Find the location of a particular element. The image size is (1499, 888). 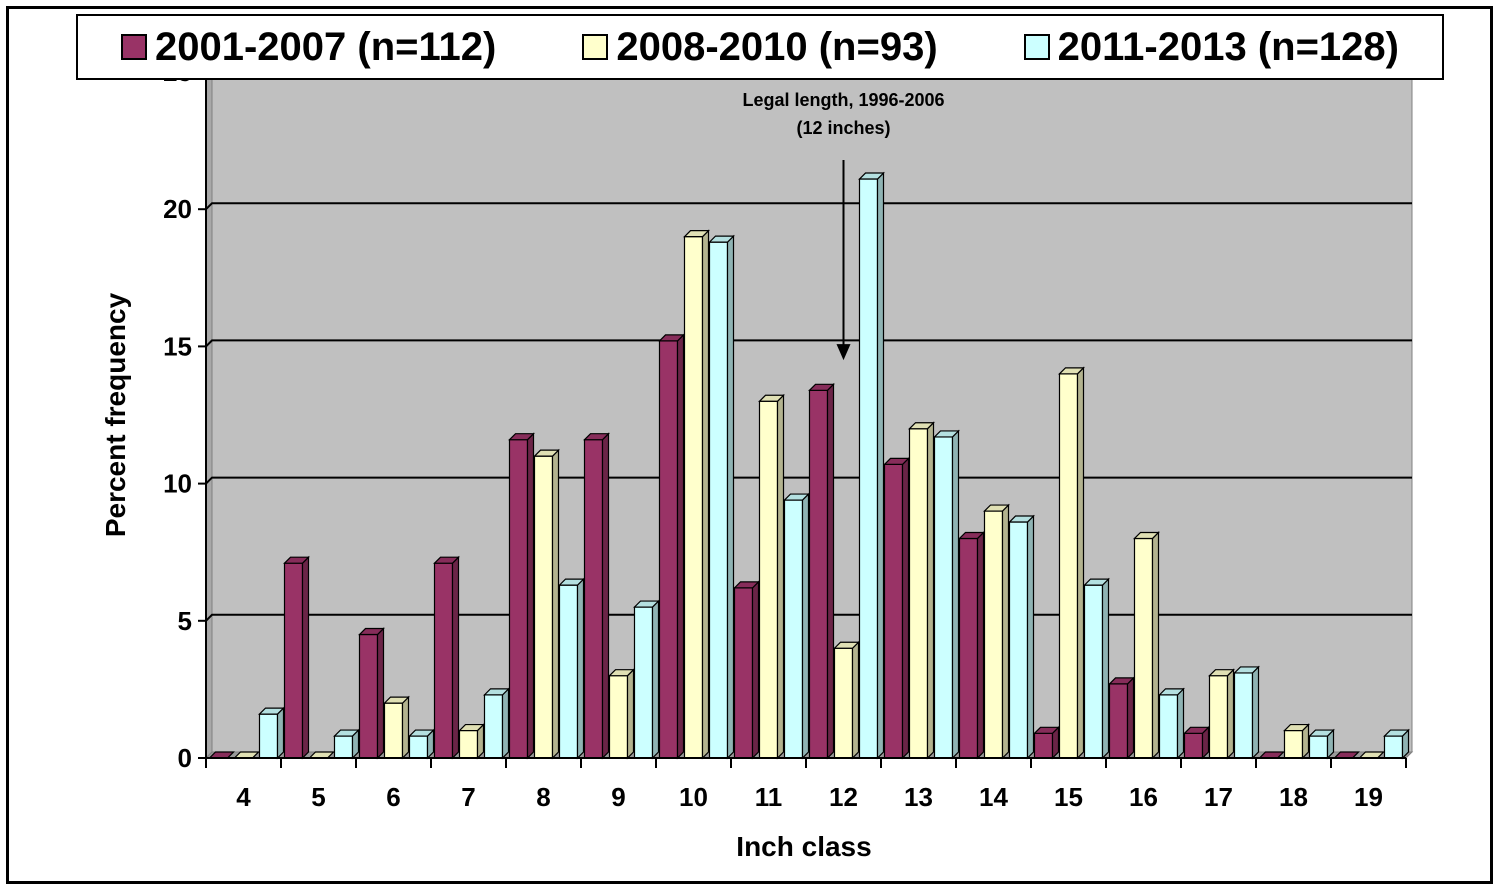

y-tick-label: 5 is located at coordinates (185, 621).